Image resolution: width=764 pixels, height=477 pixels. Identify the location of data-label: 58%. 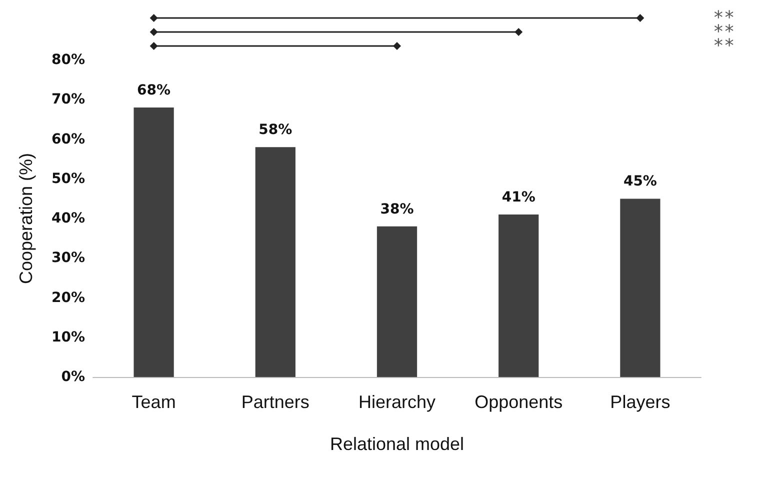
(275, 130).